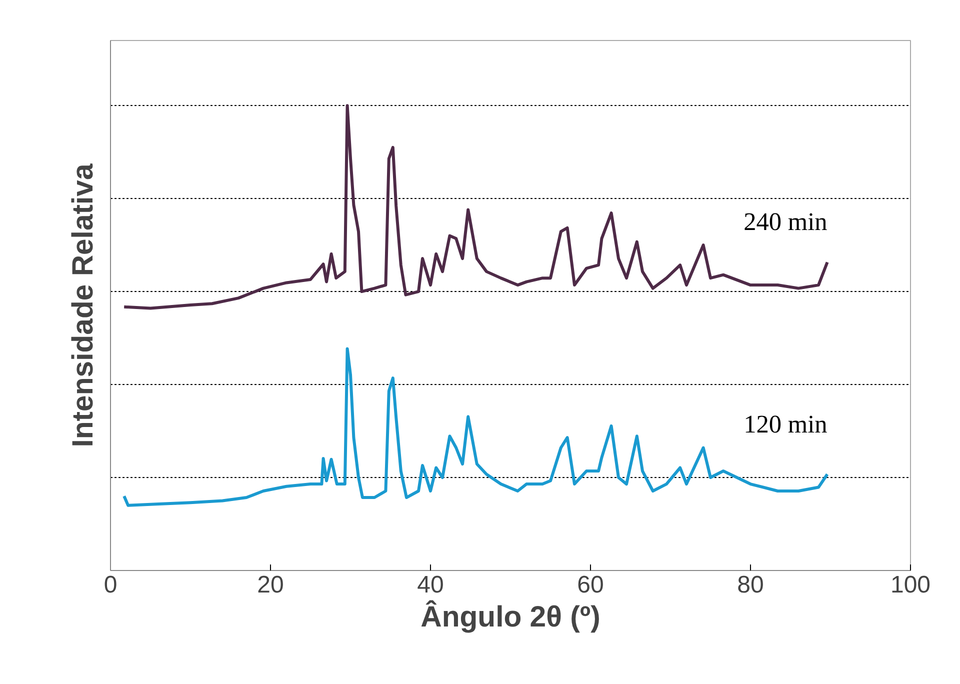 The width and height of the screenshot is (960, 684). I want to click on y-axis-title: Intensidade Relativa, so click(83, 305).